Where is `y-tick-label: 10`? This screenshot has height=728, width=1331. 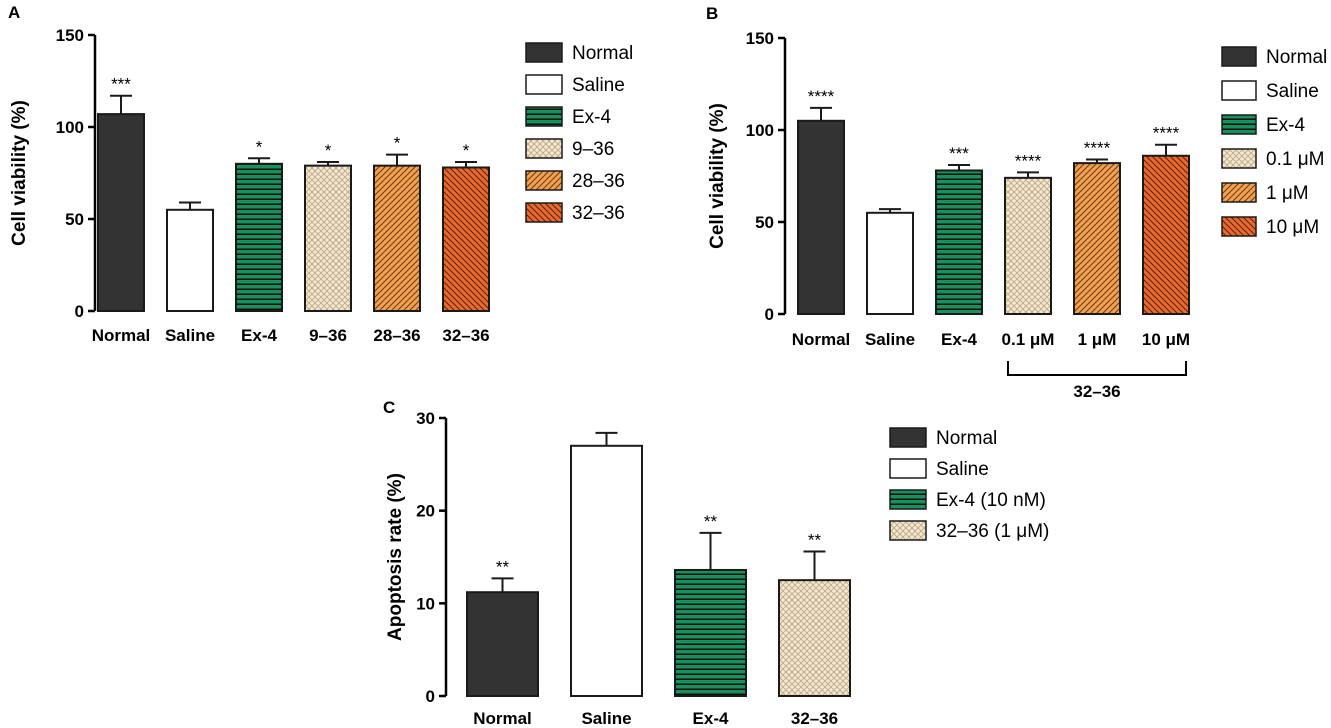 y-tick-label: 10 is located at coordinates (425, 603).